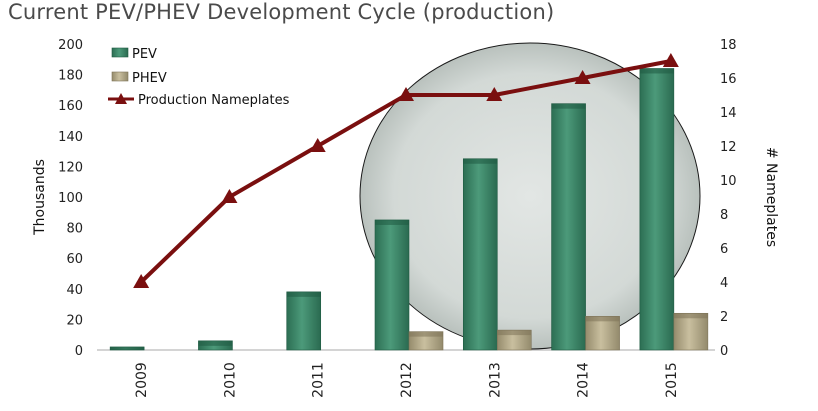 The width and height of the screenshot is (818, 411). What do you see at coordinates (70, 137) in the screenshot?
I see `y-tick-label: 140` at bounding box center [70, 137].